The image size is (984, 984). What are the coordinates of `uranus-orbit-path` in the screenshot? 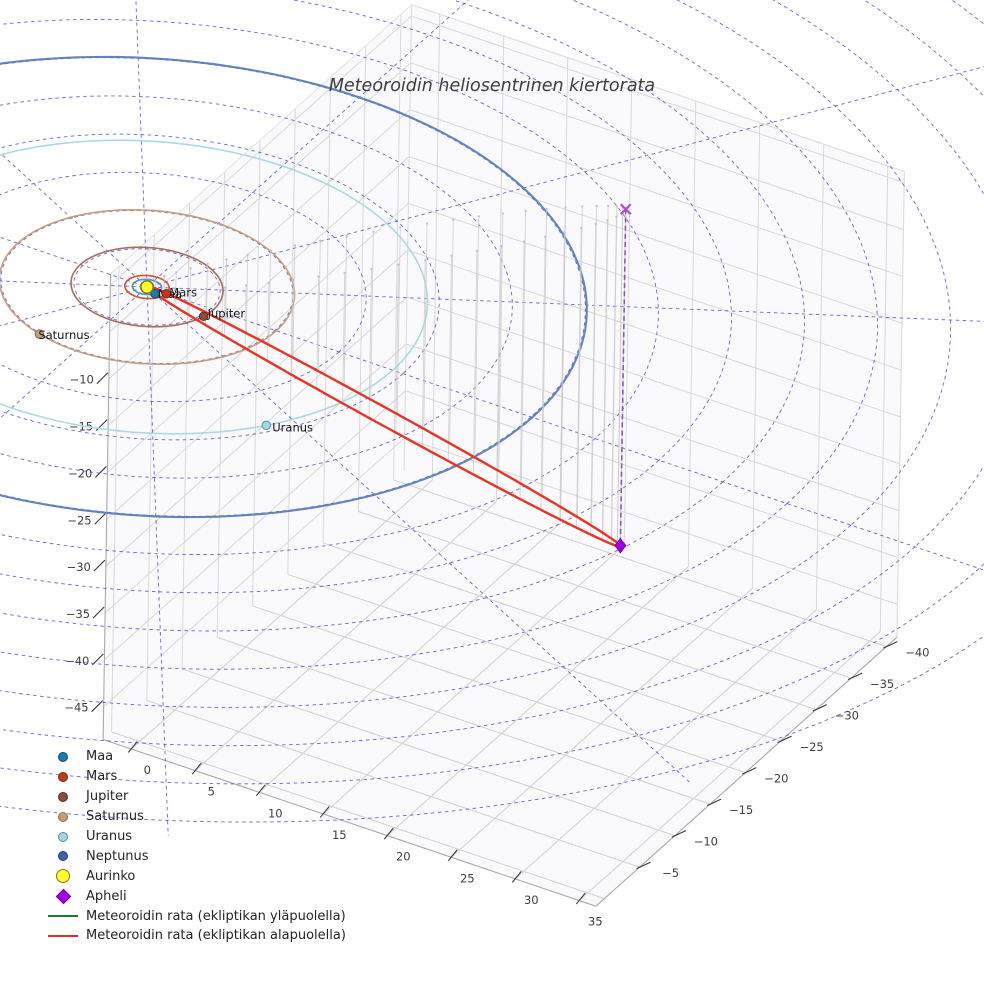 It's located at (214, 287).